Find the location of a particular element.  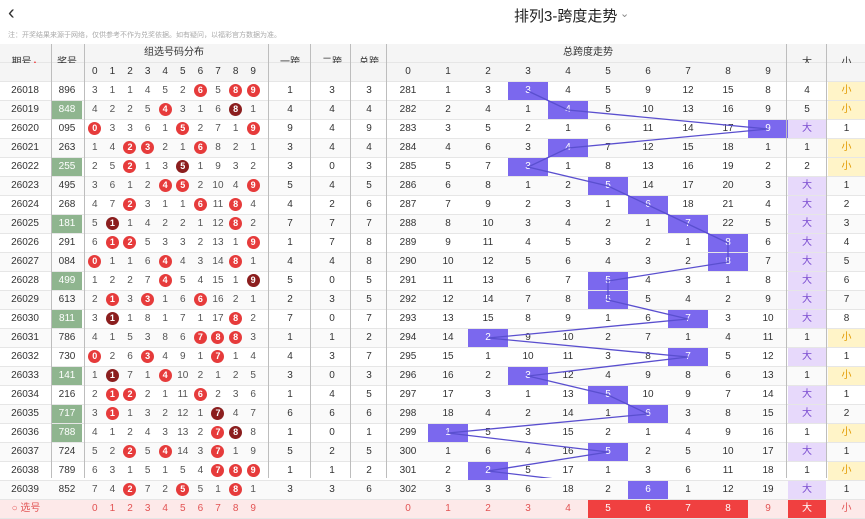

table-row: 26032 730 0 2 6 3 4 9 1 7 1 4 4 3 7 295 15 1 10 11 3 8 7 5 12 大 1 is located at coordinates (432, 357).